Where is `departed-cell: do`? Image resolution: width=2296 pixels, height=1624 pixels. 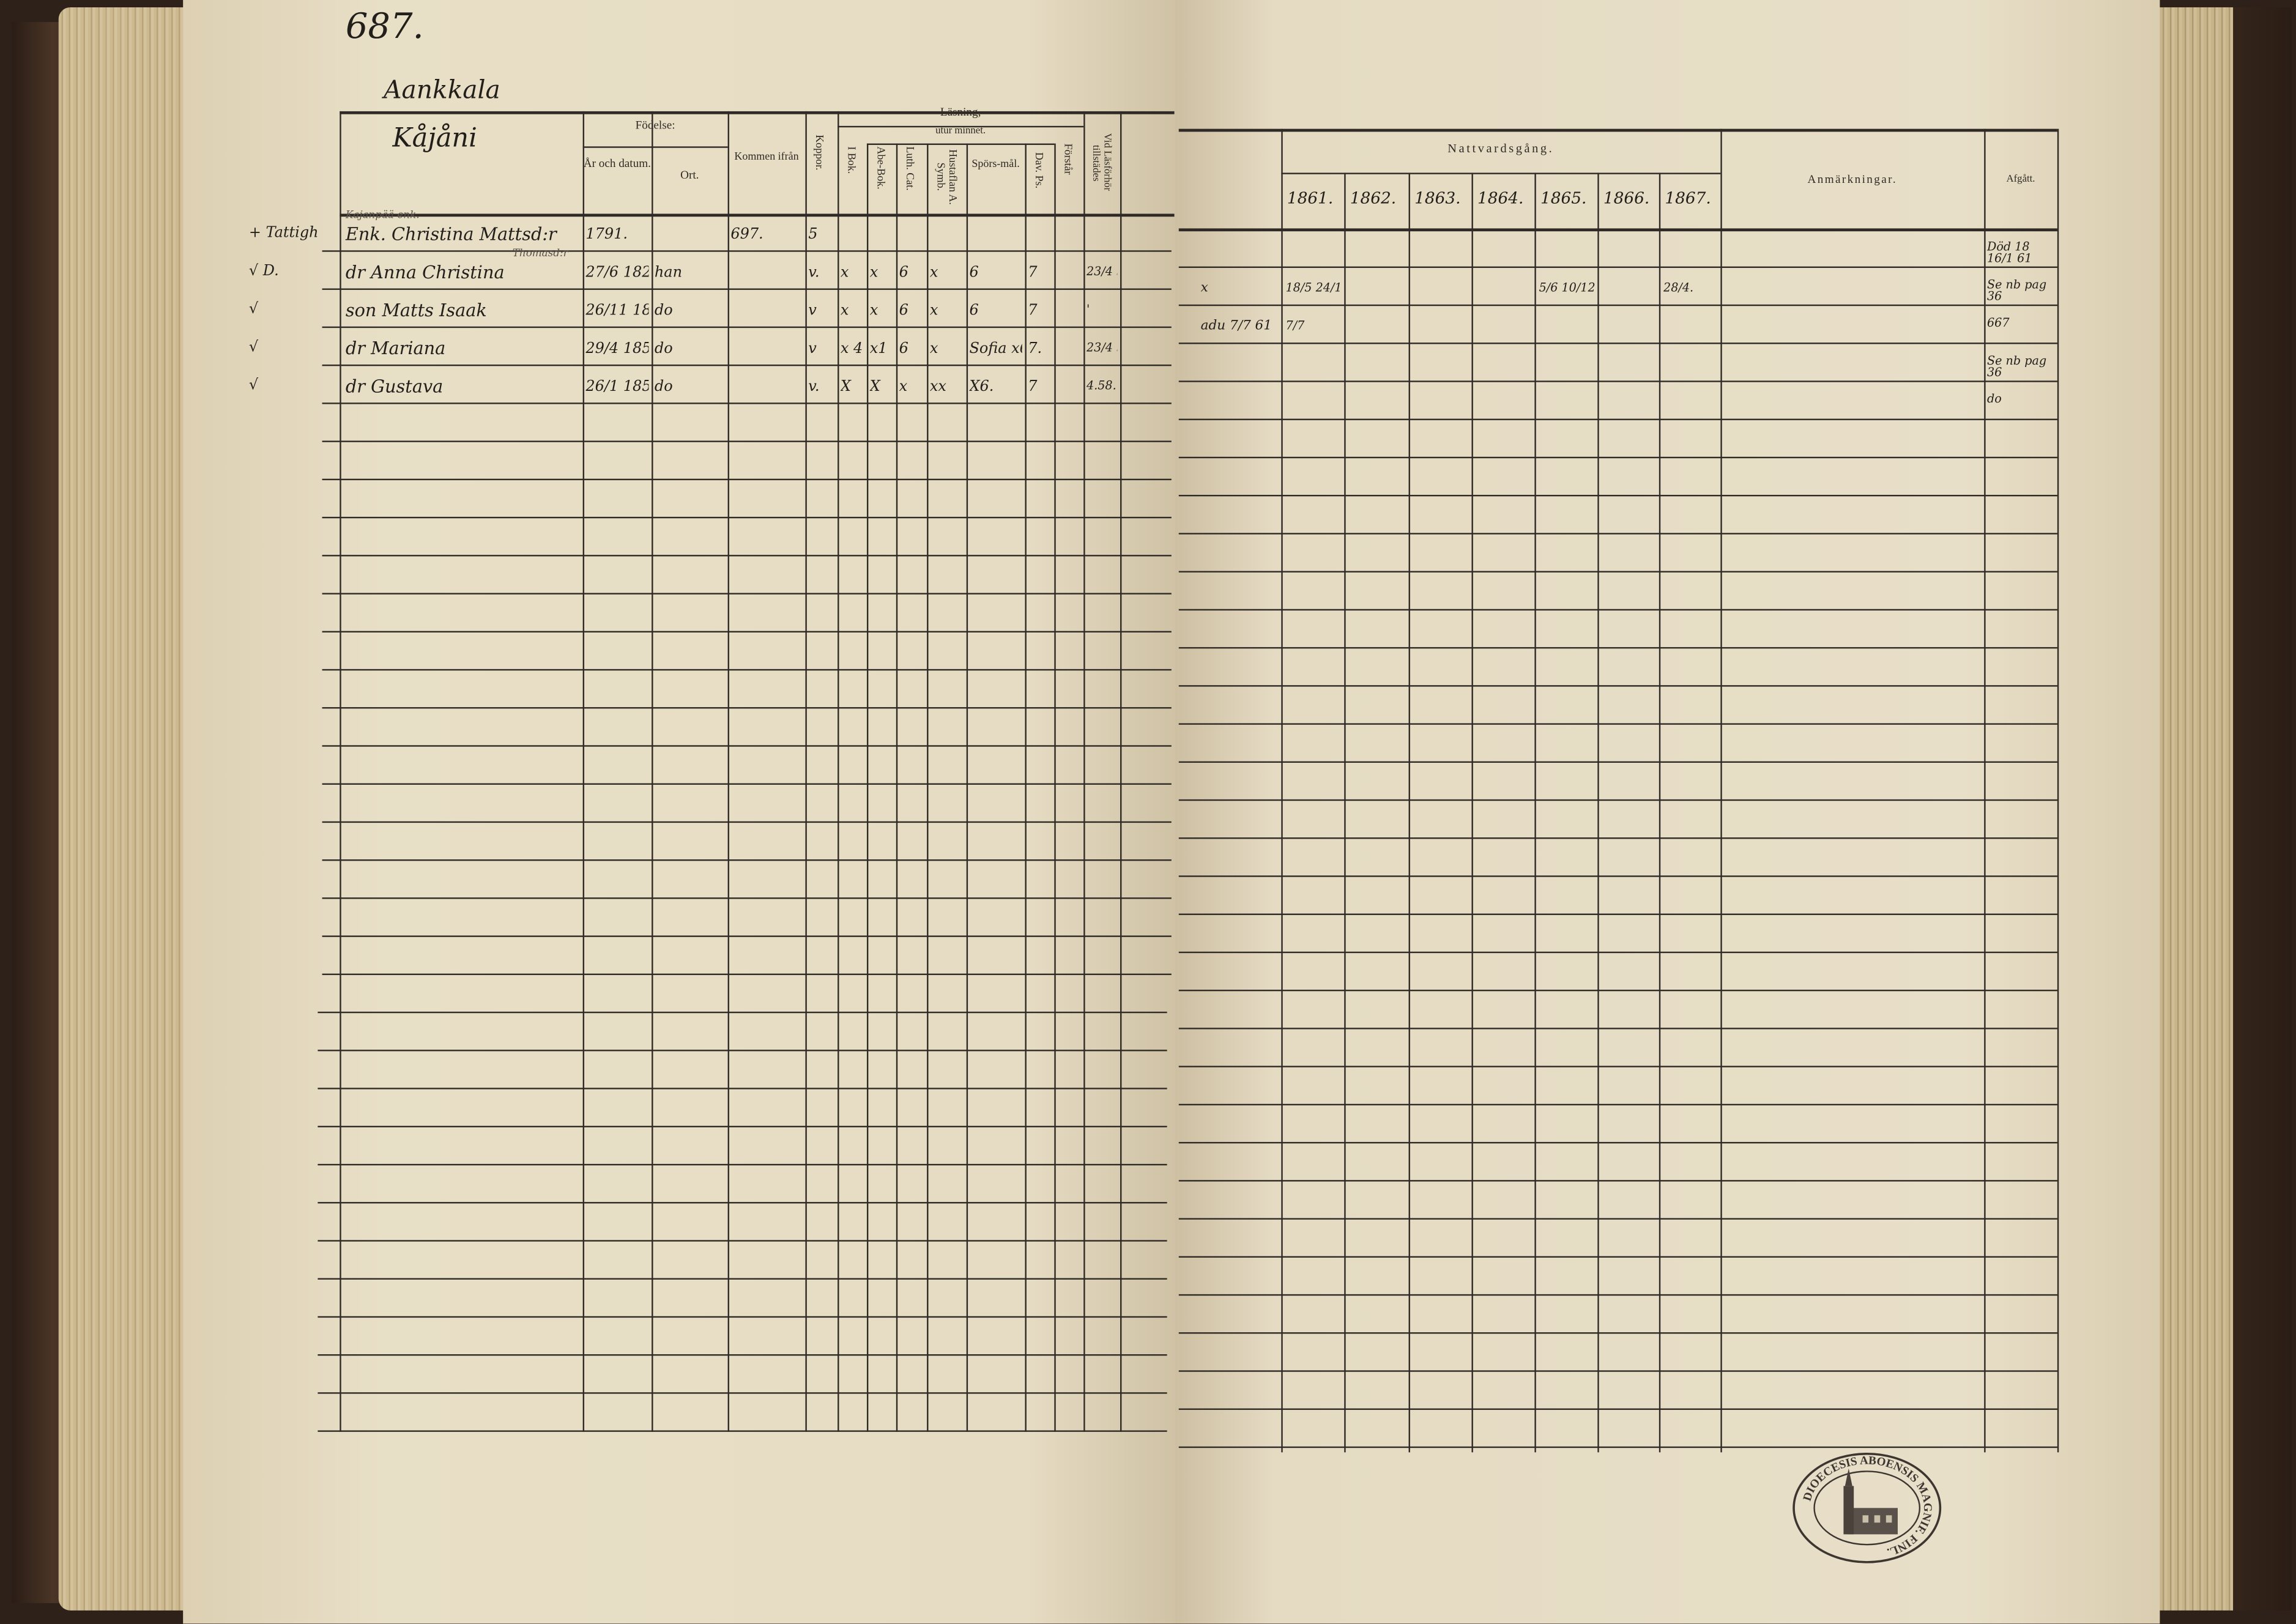 departed-cell: do is located at coordinates (1994, 399).